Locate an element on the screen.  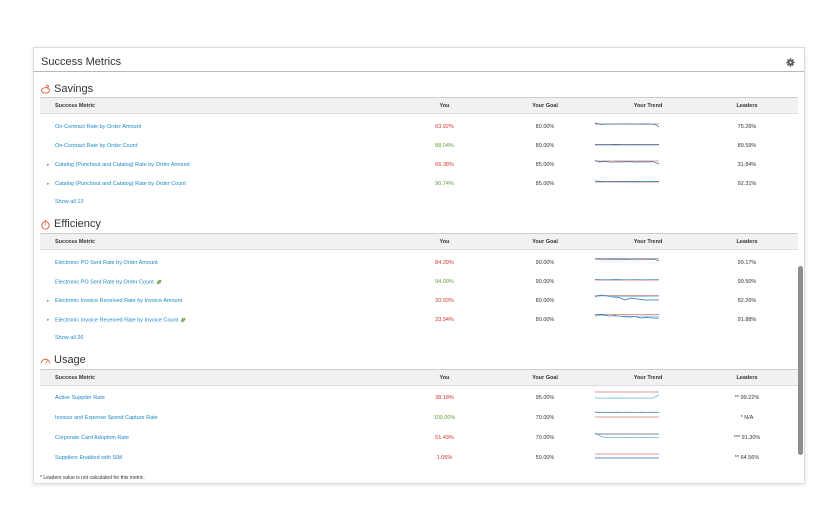
leaf-icon is located at coordinates (183, 320).